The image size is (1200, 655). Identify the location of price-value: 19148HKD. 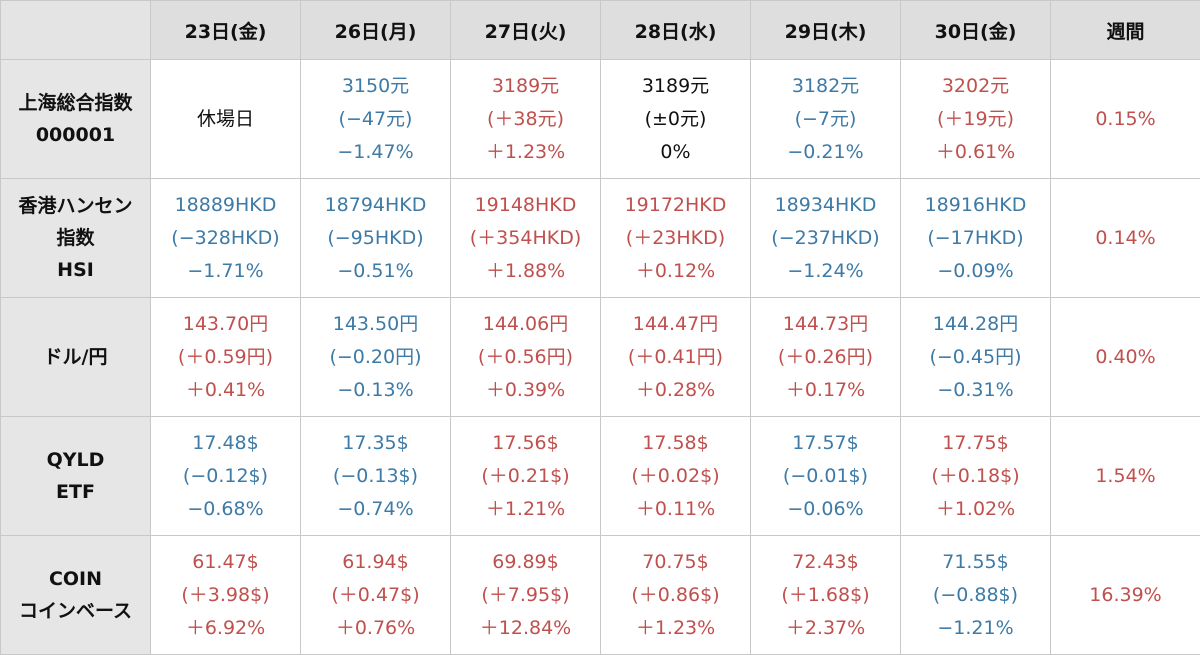
(525, 204).